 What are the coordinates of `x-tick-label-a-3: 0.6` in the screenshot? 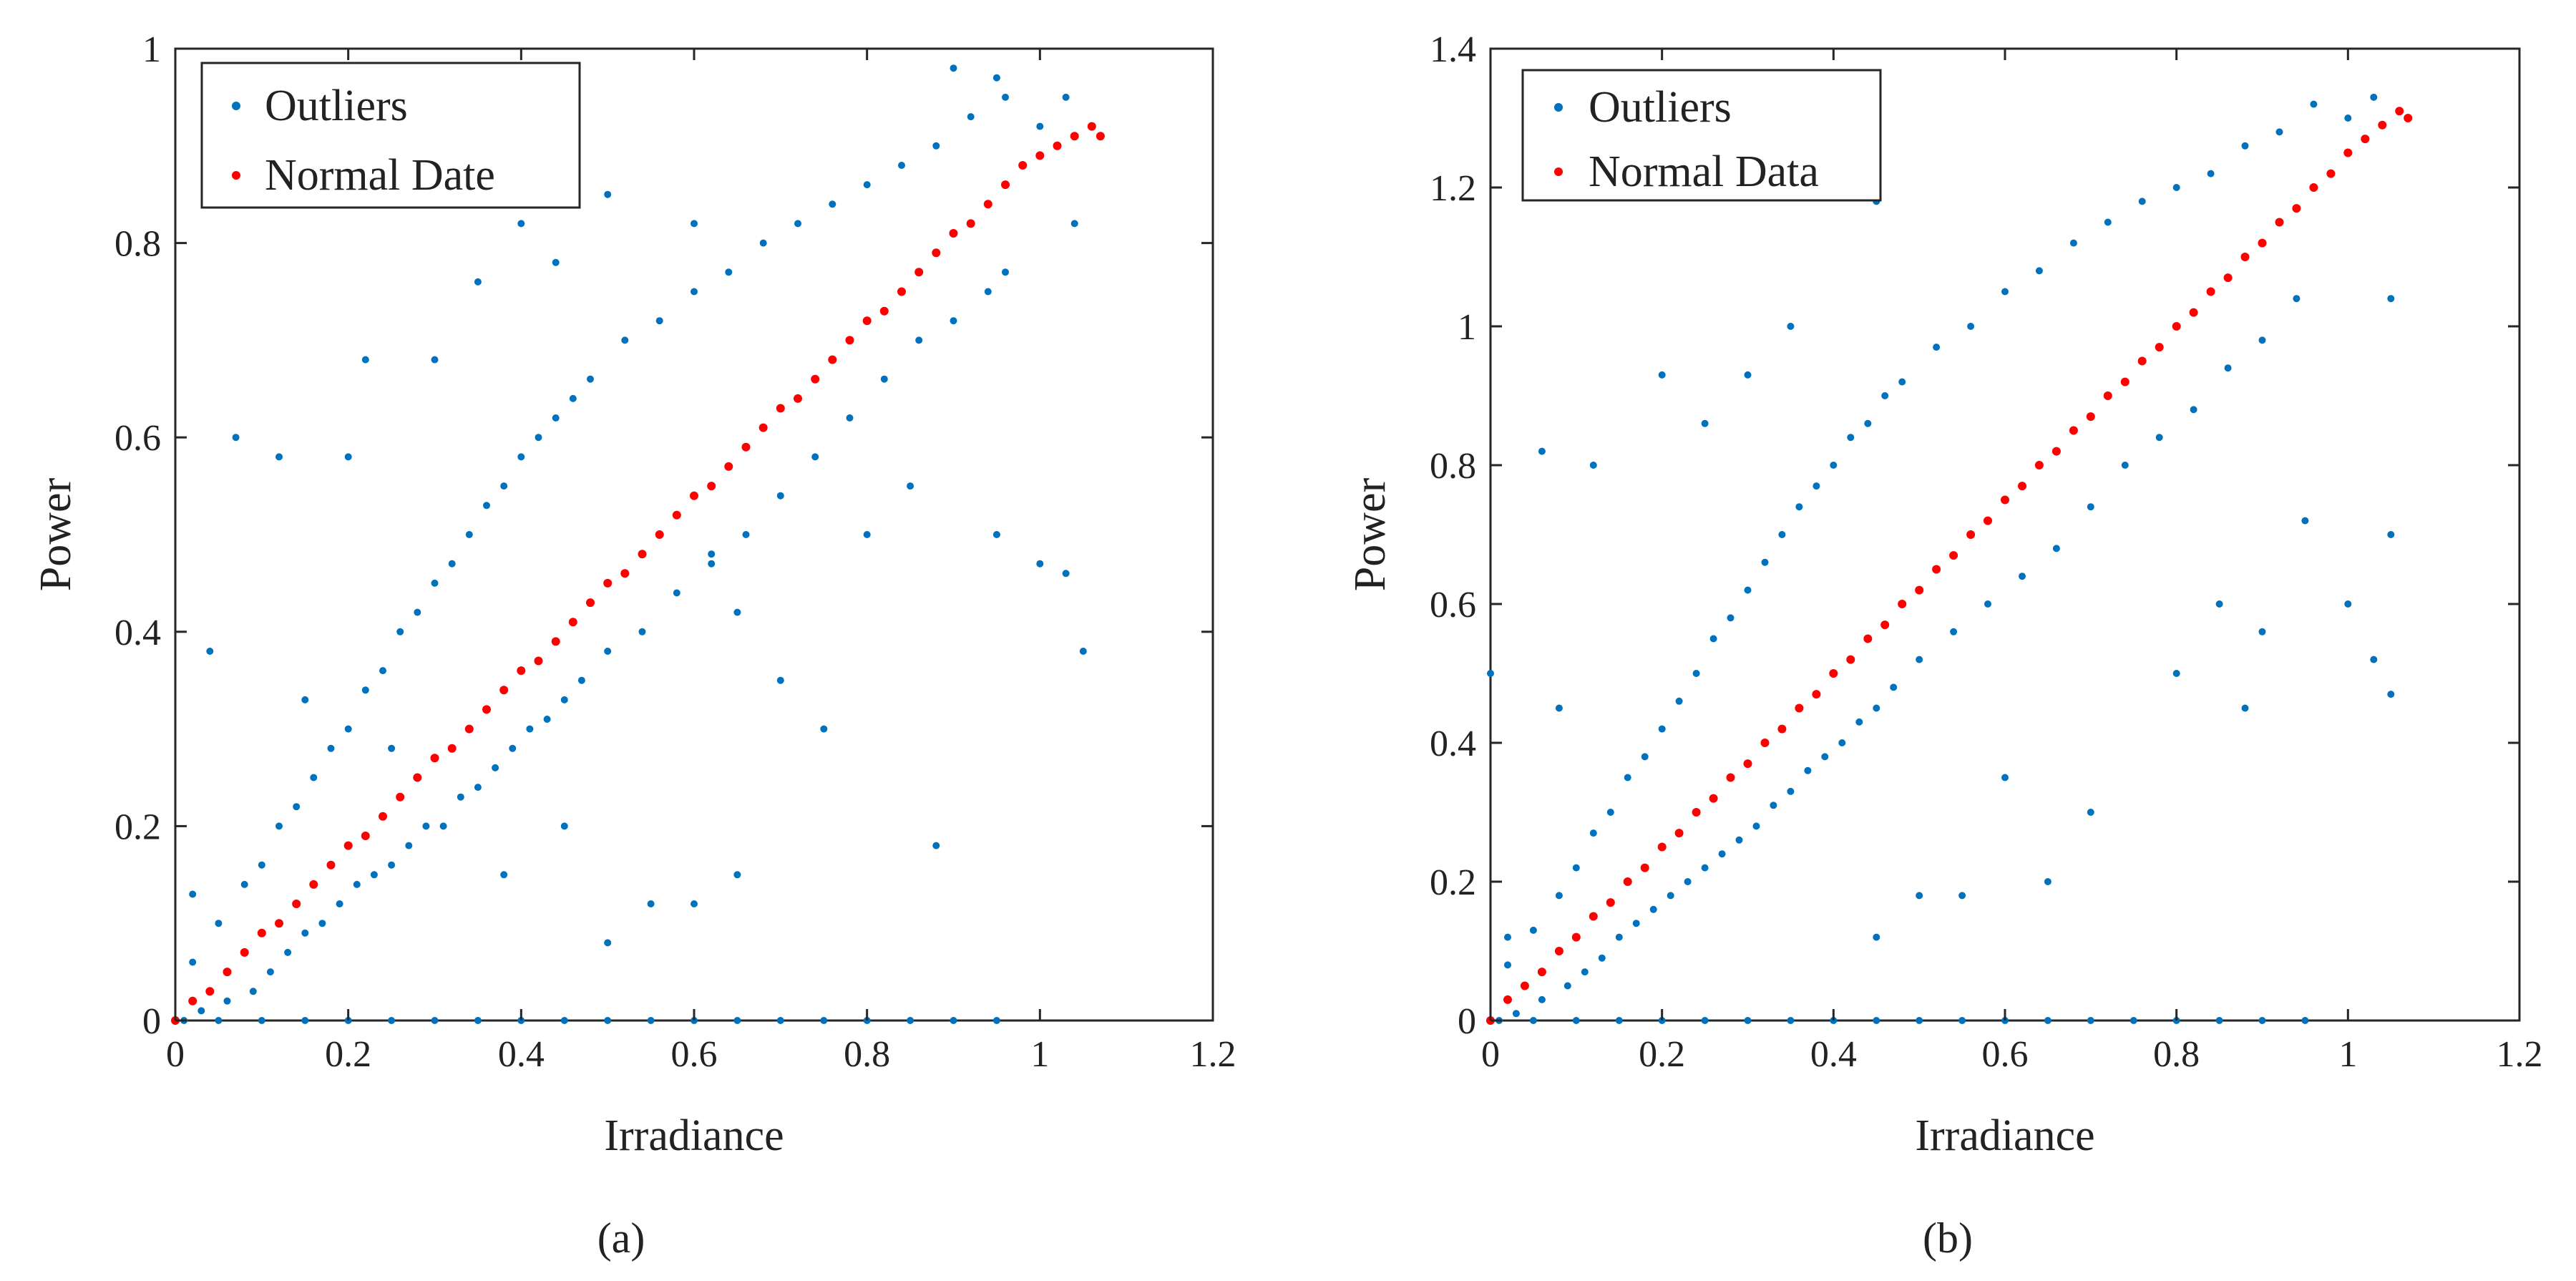 It's located at (694, 1055).